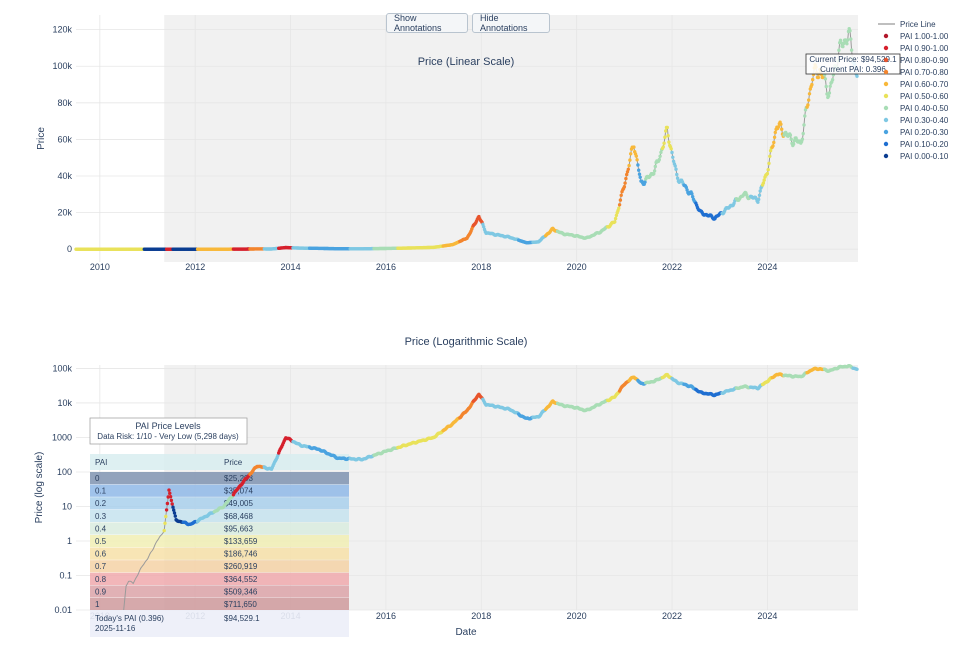 Image resolution: width=962 pixels, height=657 pixels. I want to click on y-tick-label: 0.1, so click(65, 575).